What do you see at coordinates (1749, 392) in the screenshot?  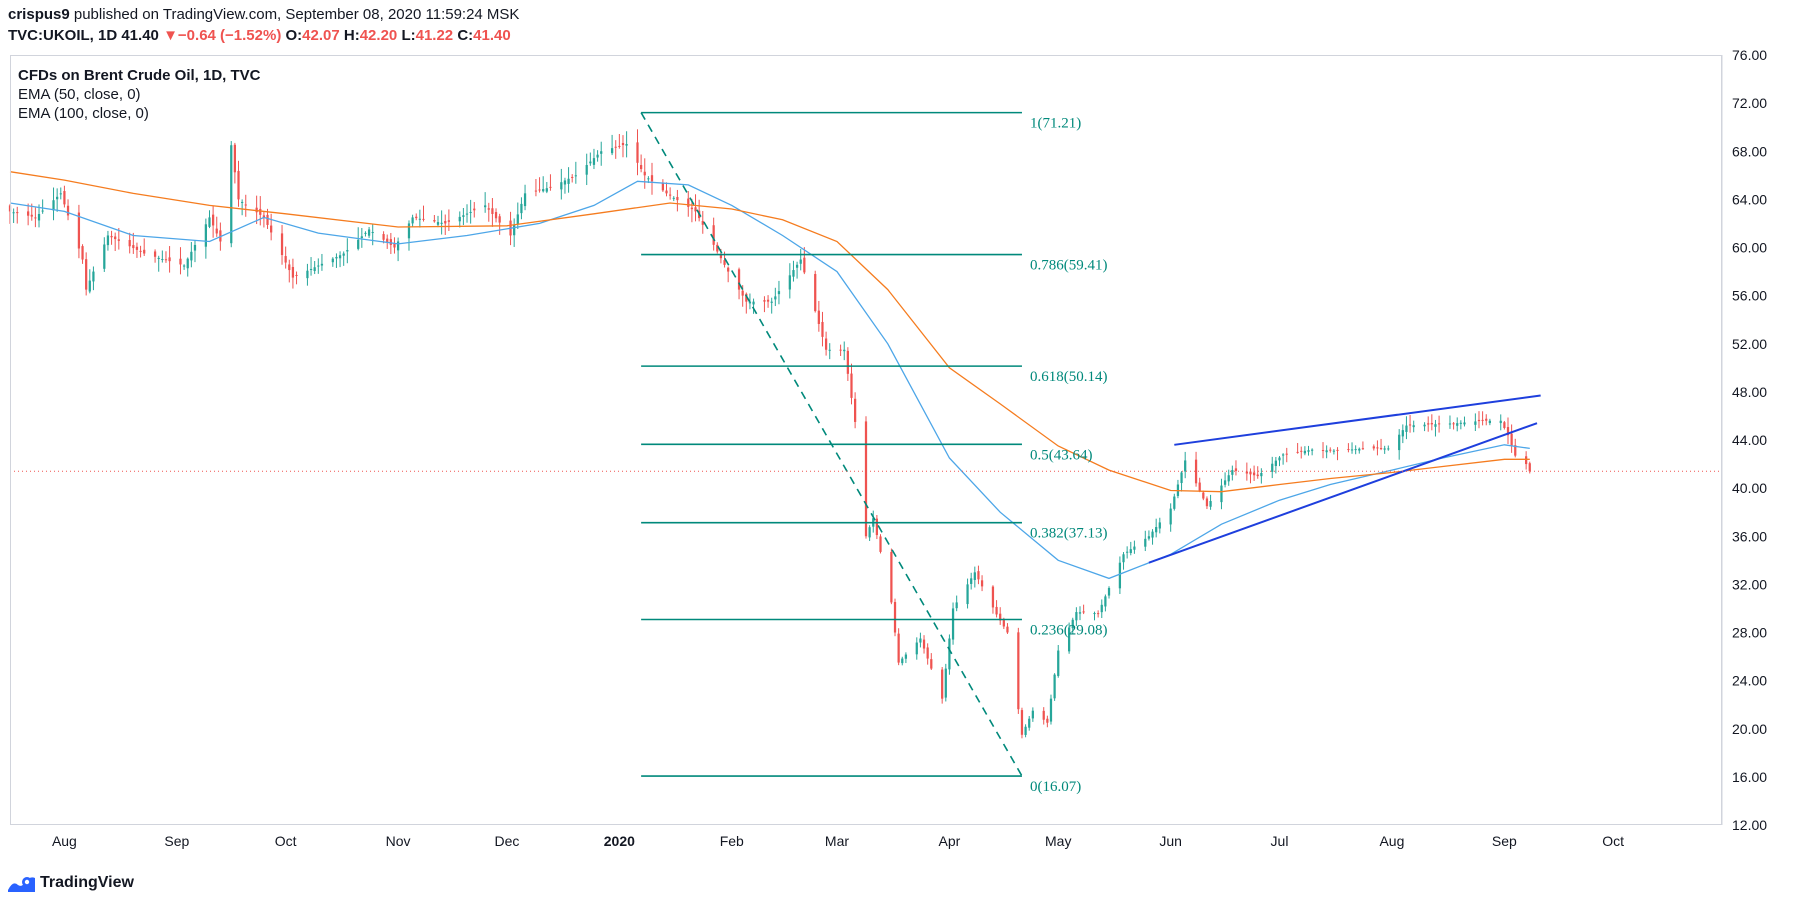 I see `y-tick-label: 48.00` at bounding box center [1749, 392].